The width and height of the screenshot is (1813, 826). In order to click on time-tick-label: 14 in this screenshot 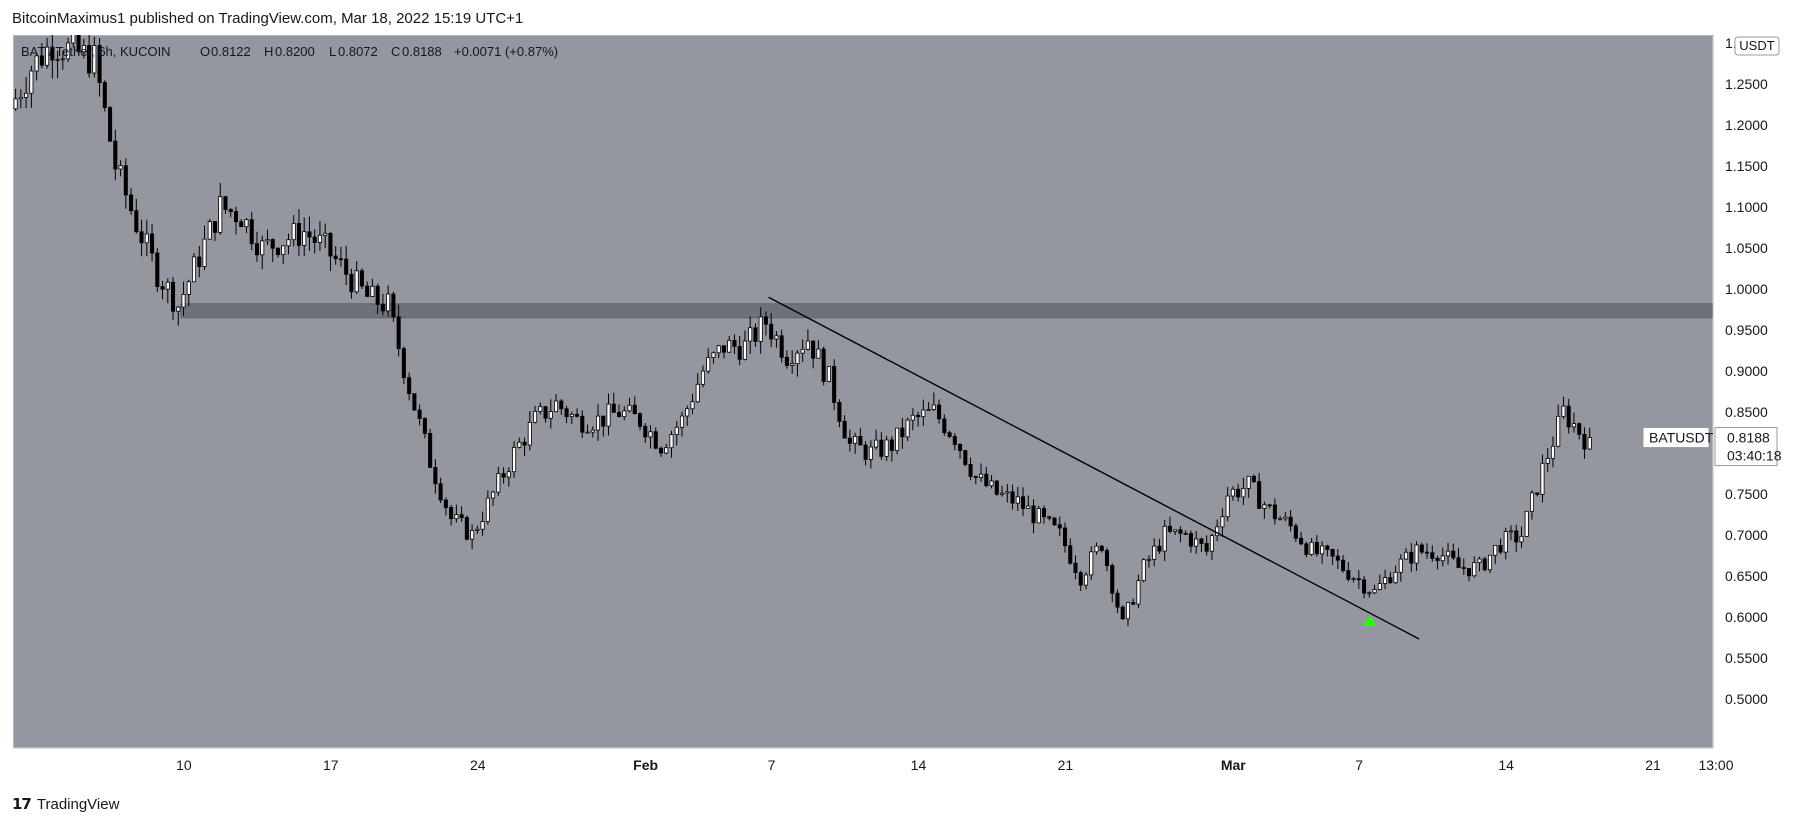, I will do `click(919, 765)`.